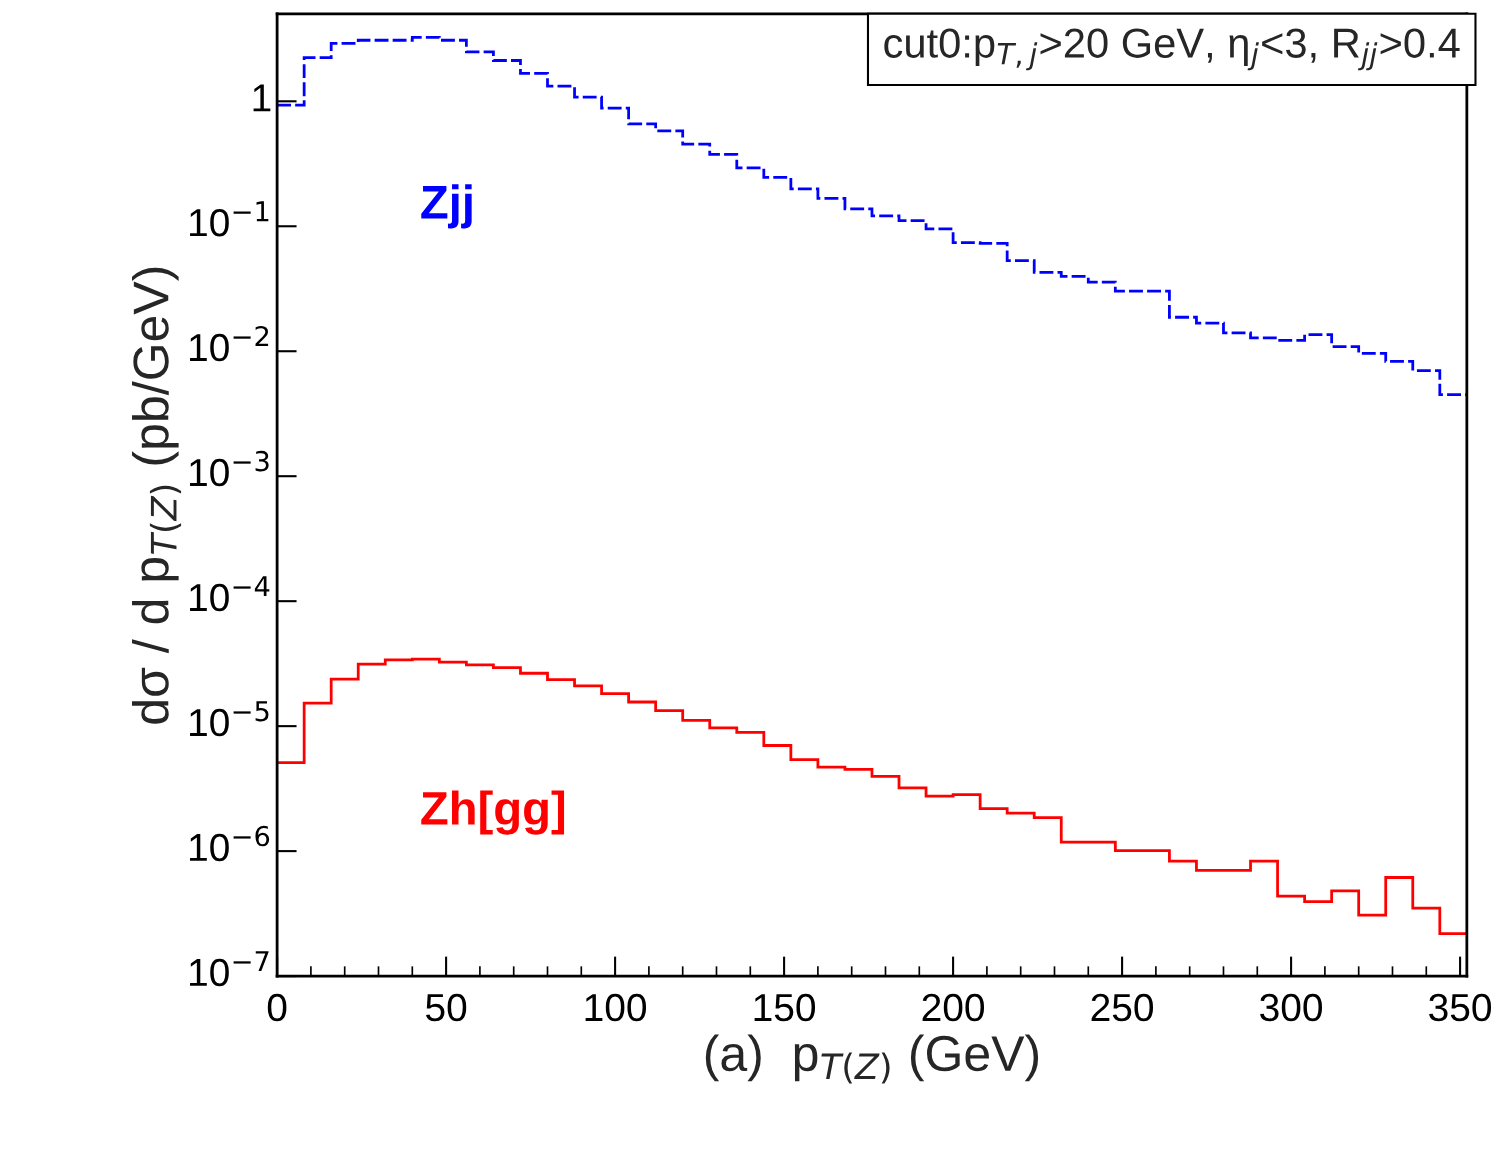 This screenshot has height=1162, width=1506. I want to click on text: Zh[gg], so click(493, 812).